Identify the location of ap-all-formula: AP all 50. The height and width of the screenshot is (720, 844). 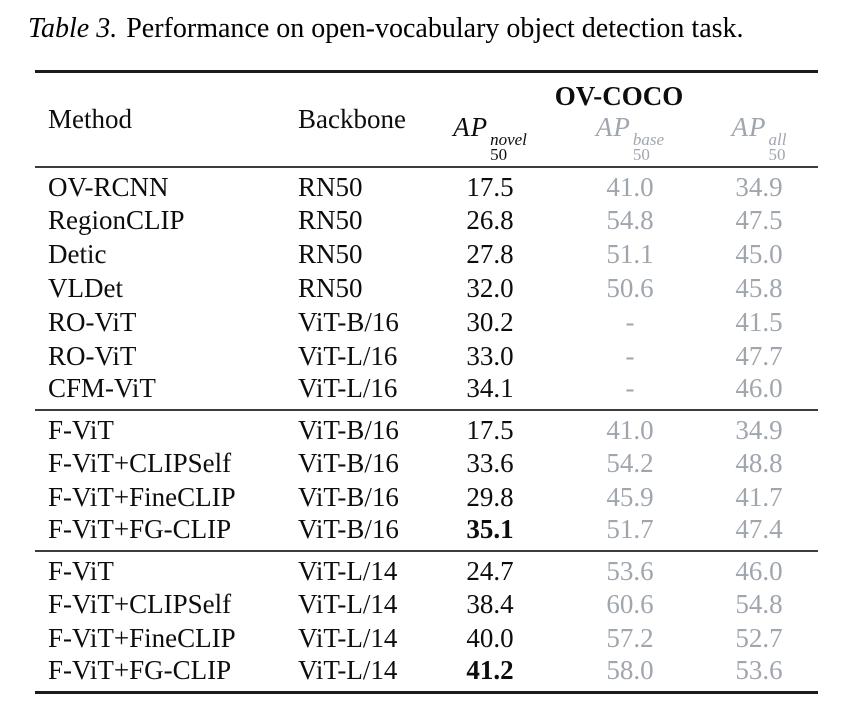
(759, 138).